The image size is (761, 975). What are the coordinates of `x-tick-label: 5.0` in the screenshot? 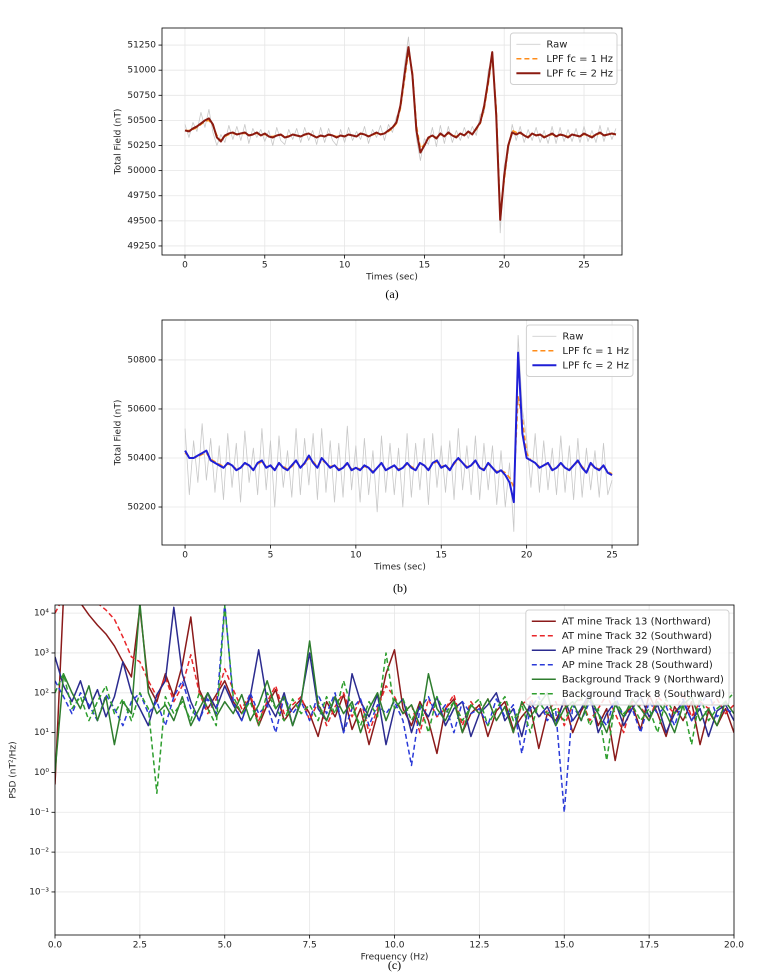 It's located at (225, 946).